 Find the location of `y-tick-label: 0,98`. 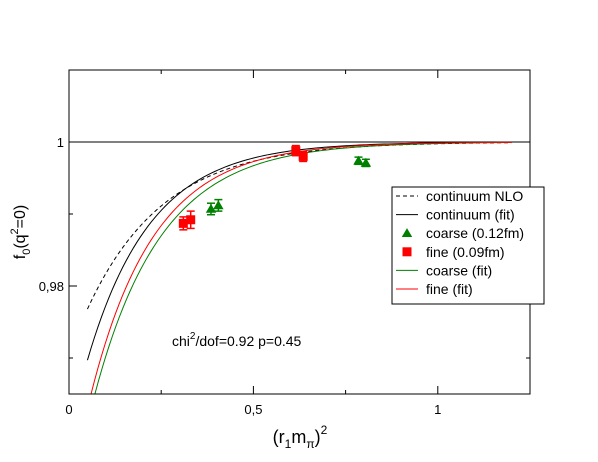

y-tick-label: 0,98 is located at coordinates (51, 286).